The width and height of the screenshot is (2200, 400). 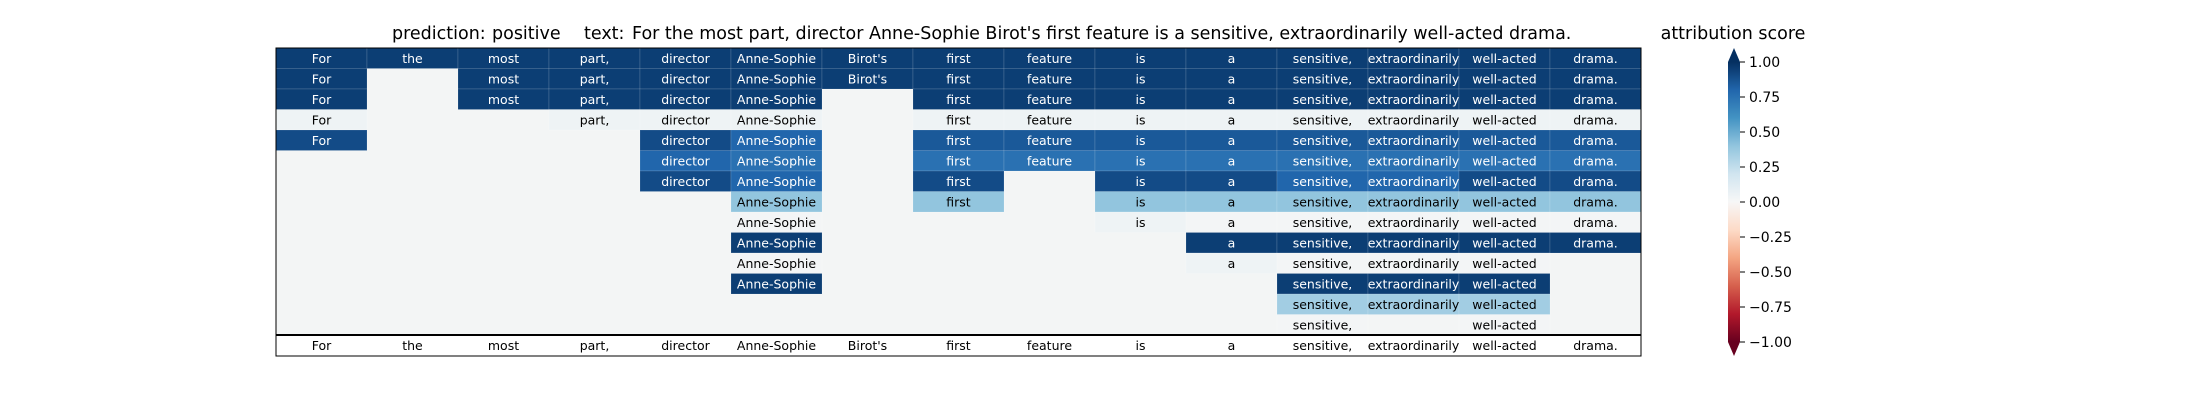 I want to click on colorbar-tick-label: 0.75, so click(x=1764, y=98).